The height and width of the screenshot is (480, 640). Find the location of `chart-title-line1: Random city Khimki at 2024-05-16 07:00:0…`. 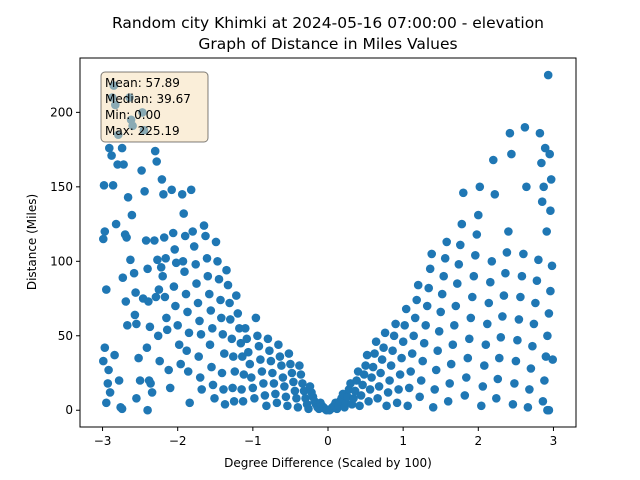

chart-title-line1: Random city Khimki at 2024-05-16 07:00:0… is located at coordinates (328, 23).